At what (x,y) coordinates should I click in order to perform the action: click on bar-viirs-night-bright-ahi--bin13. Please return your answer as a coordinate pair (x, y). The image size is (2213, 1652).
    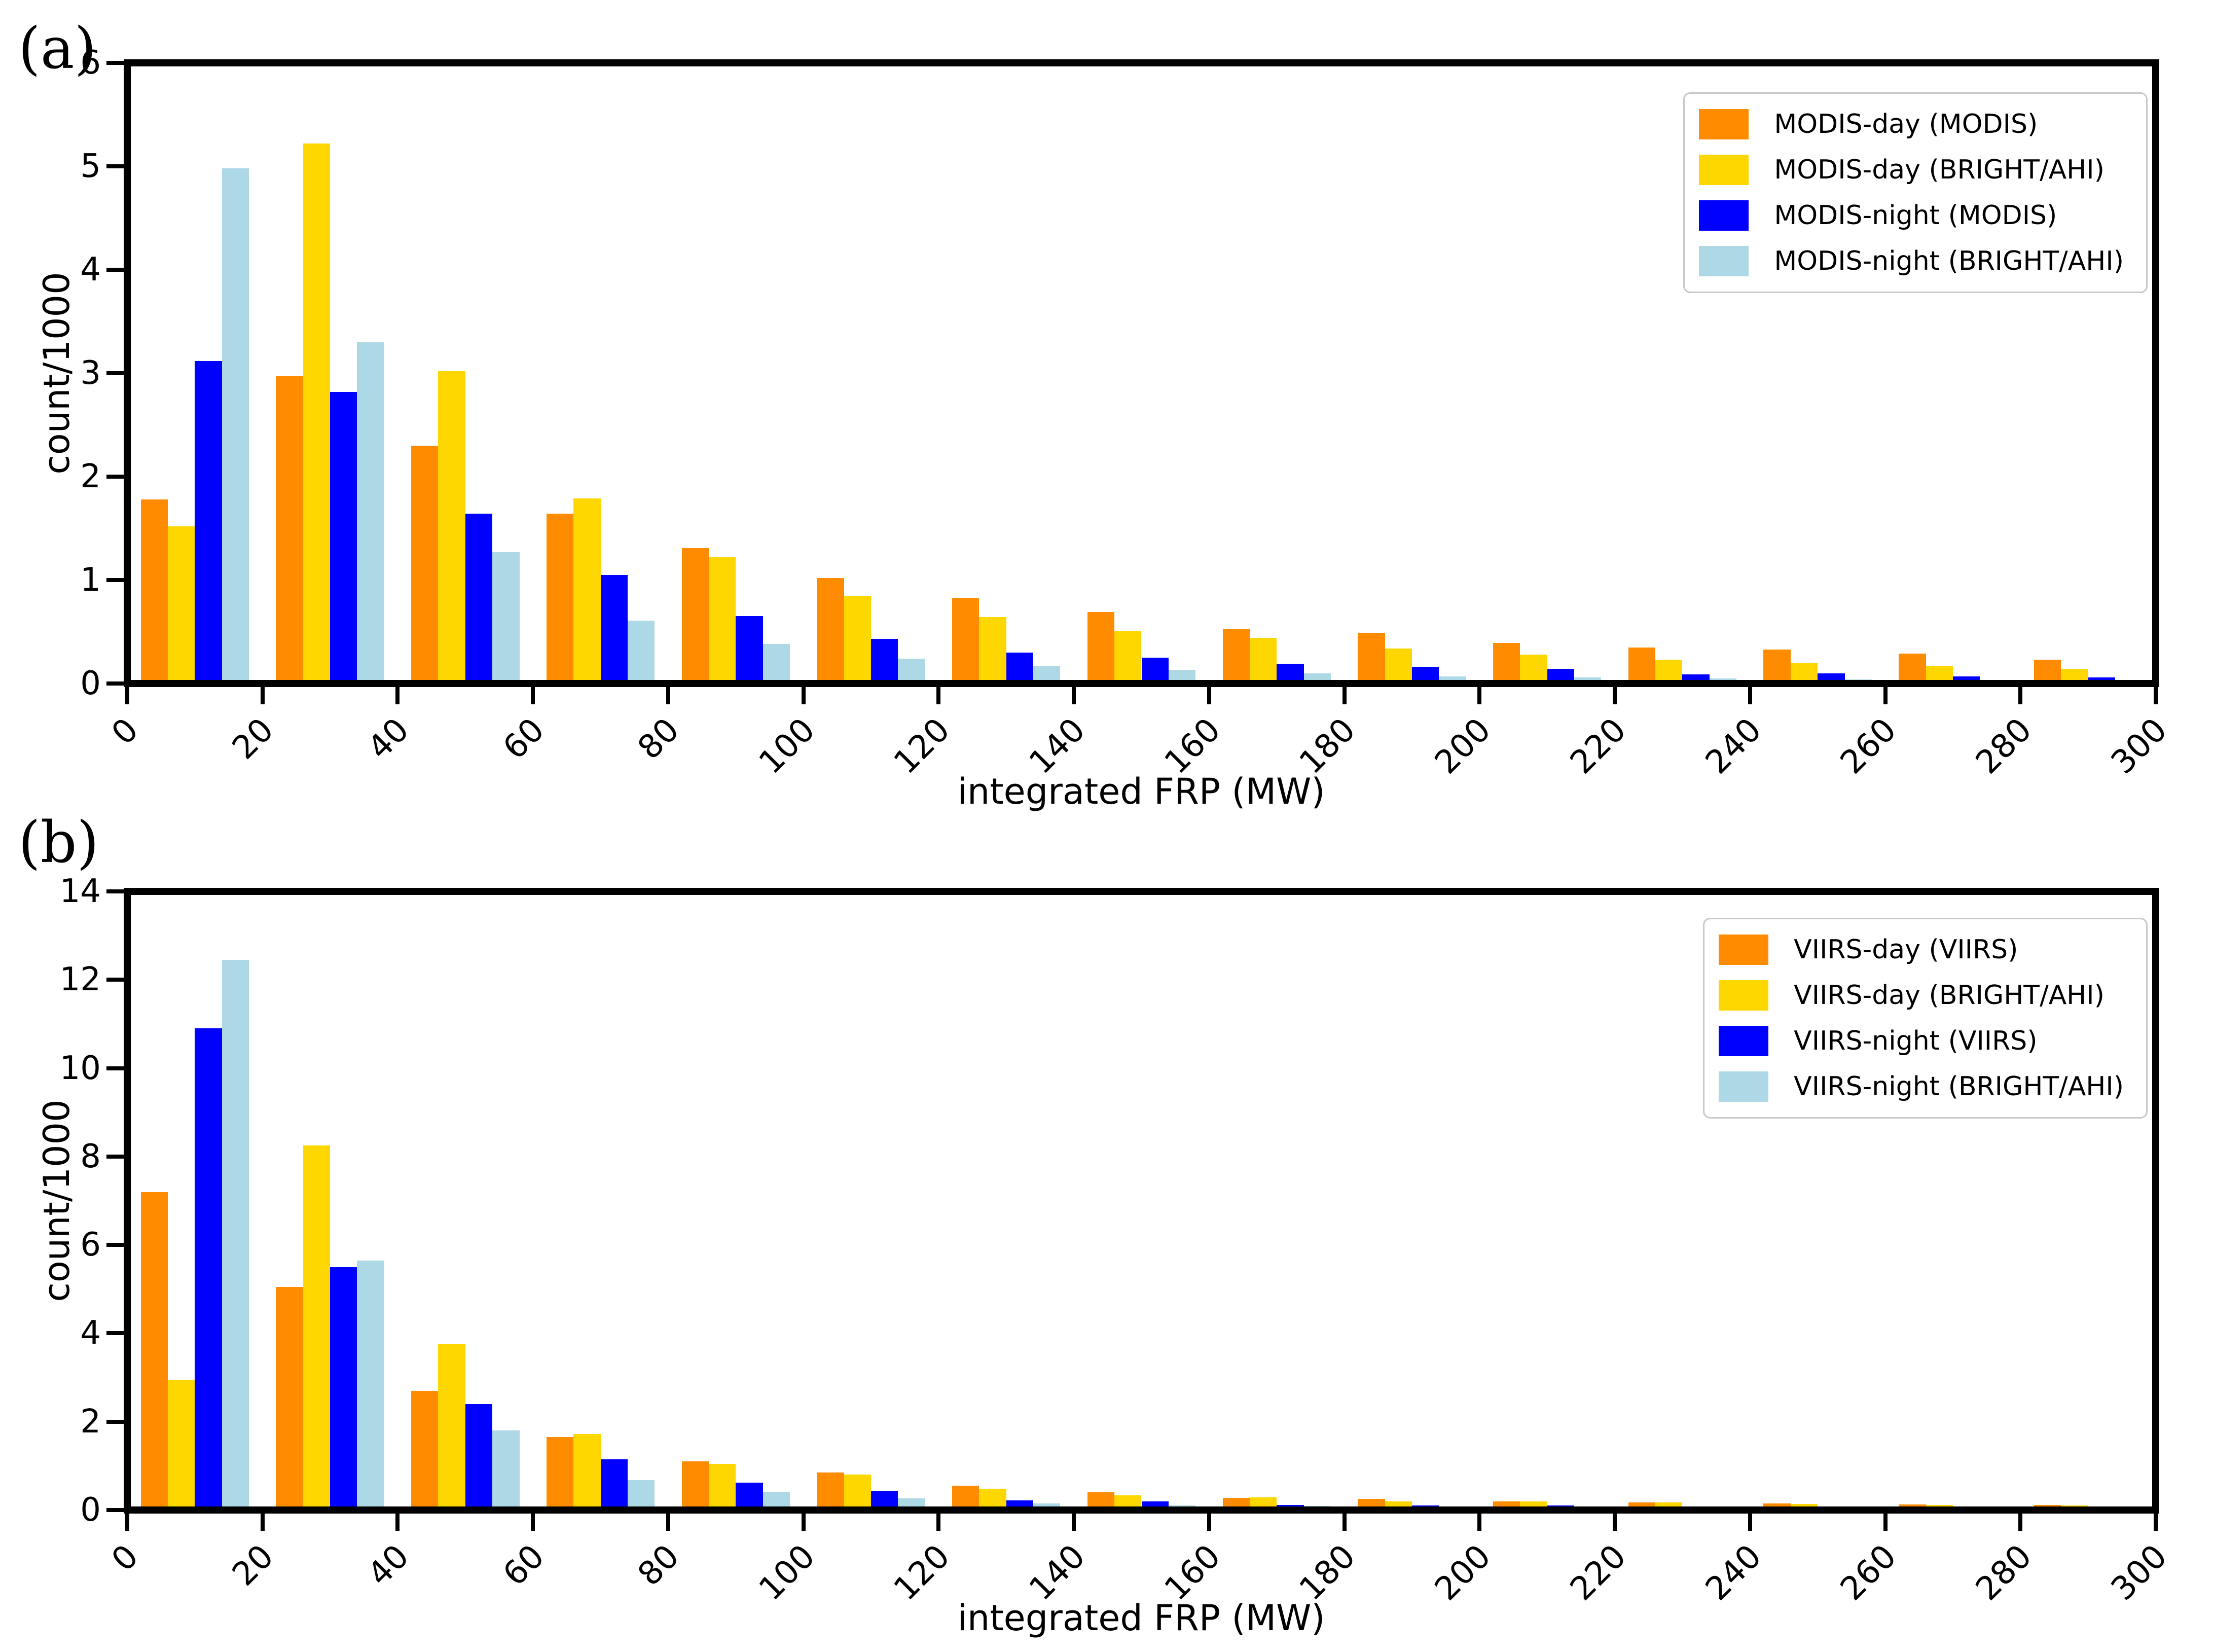
    Looking at the image, I should click on (1993, 1510).